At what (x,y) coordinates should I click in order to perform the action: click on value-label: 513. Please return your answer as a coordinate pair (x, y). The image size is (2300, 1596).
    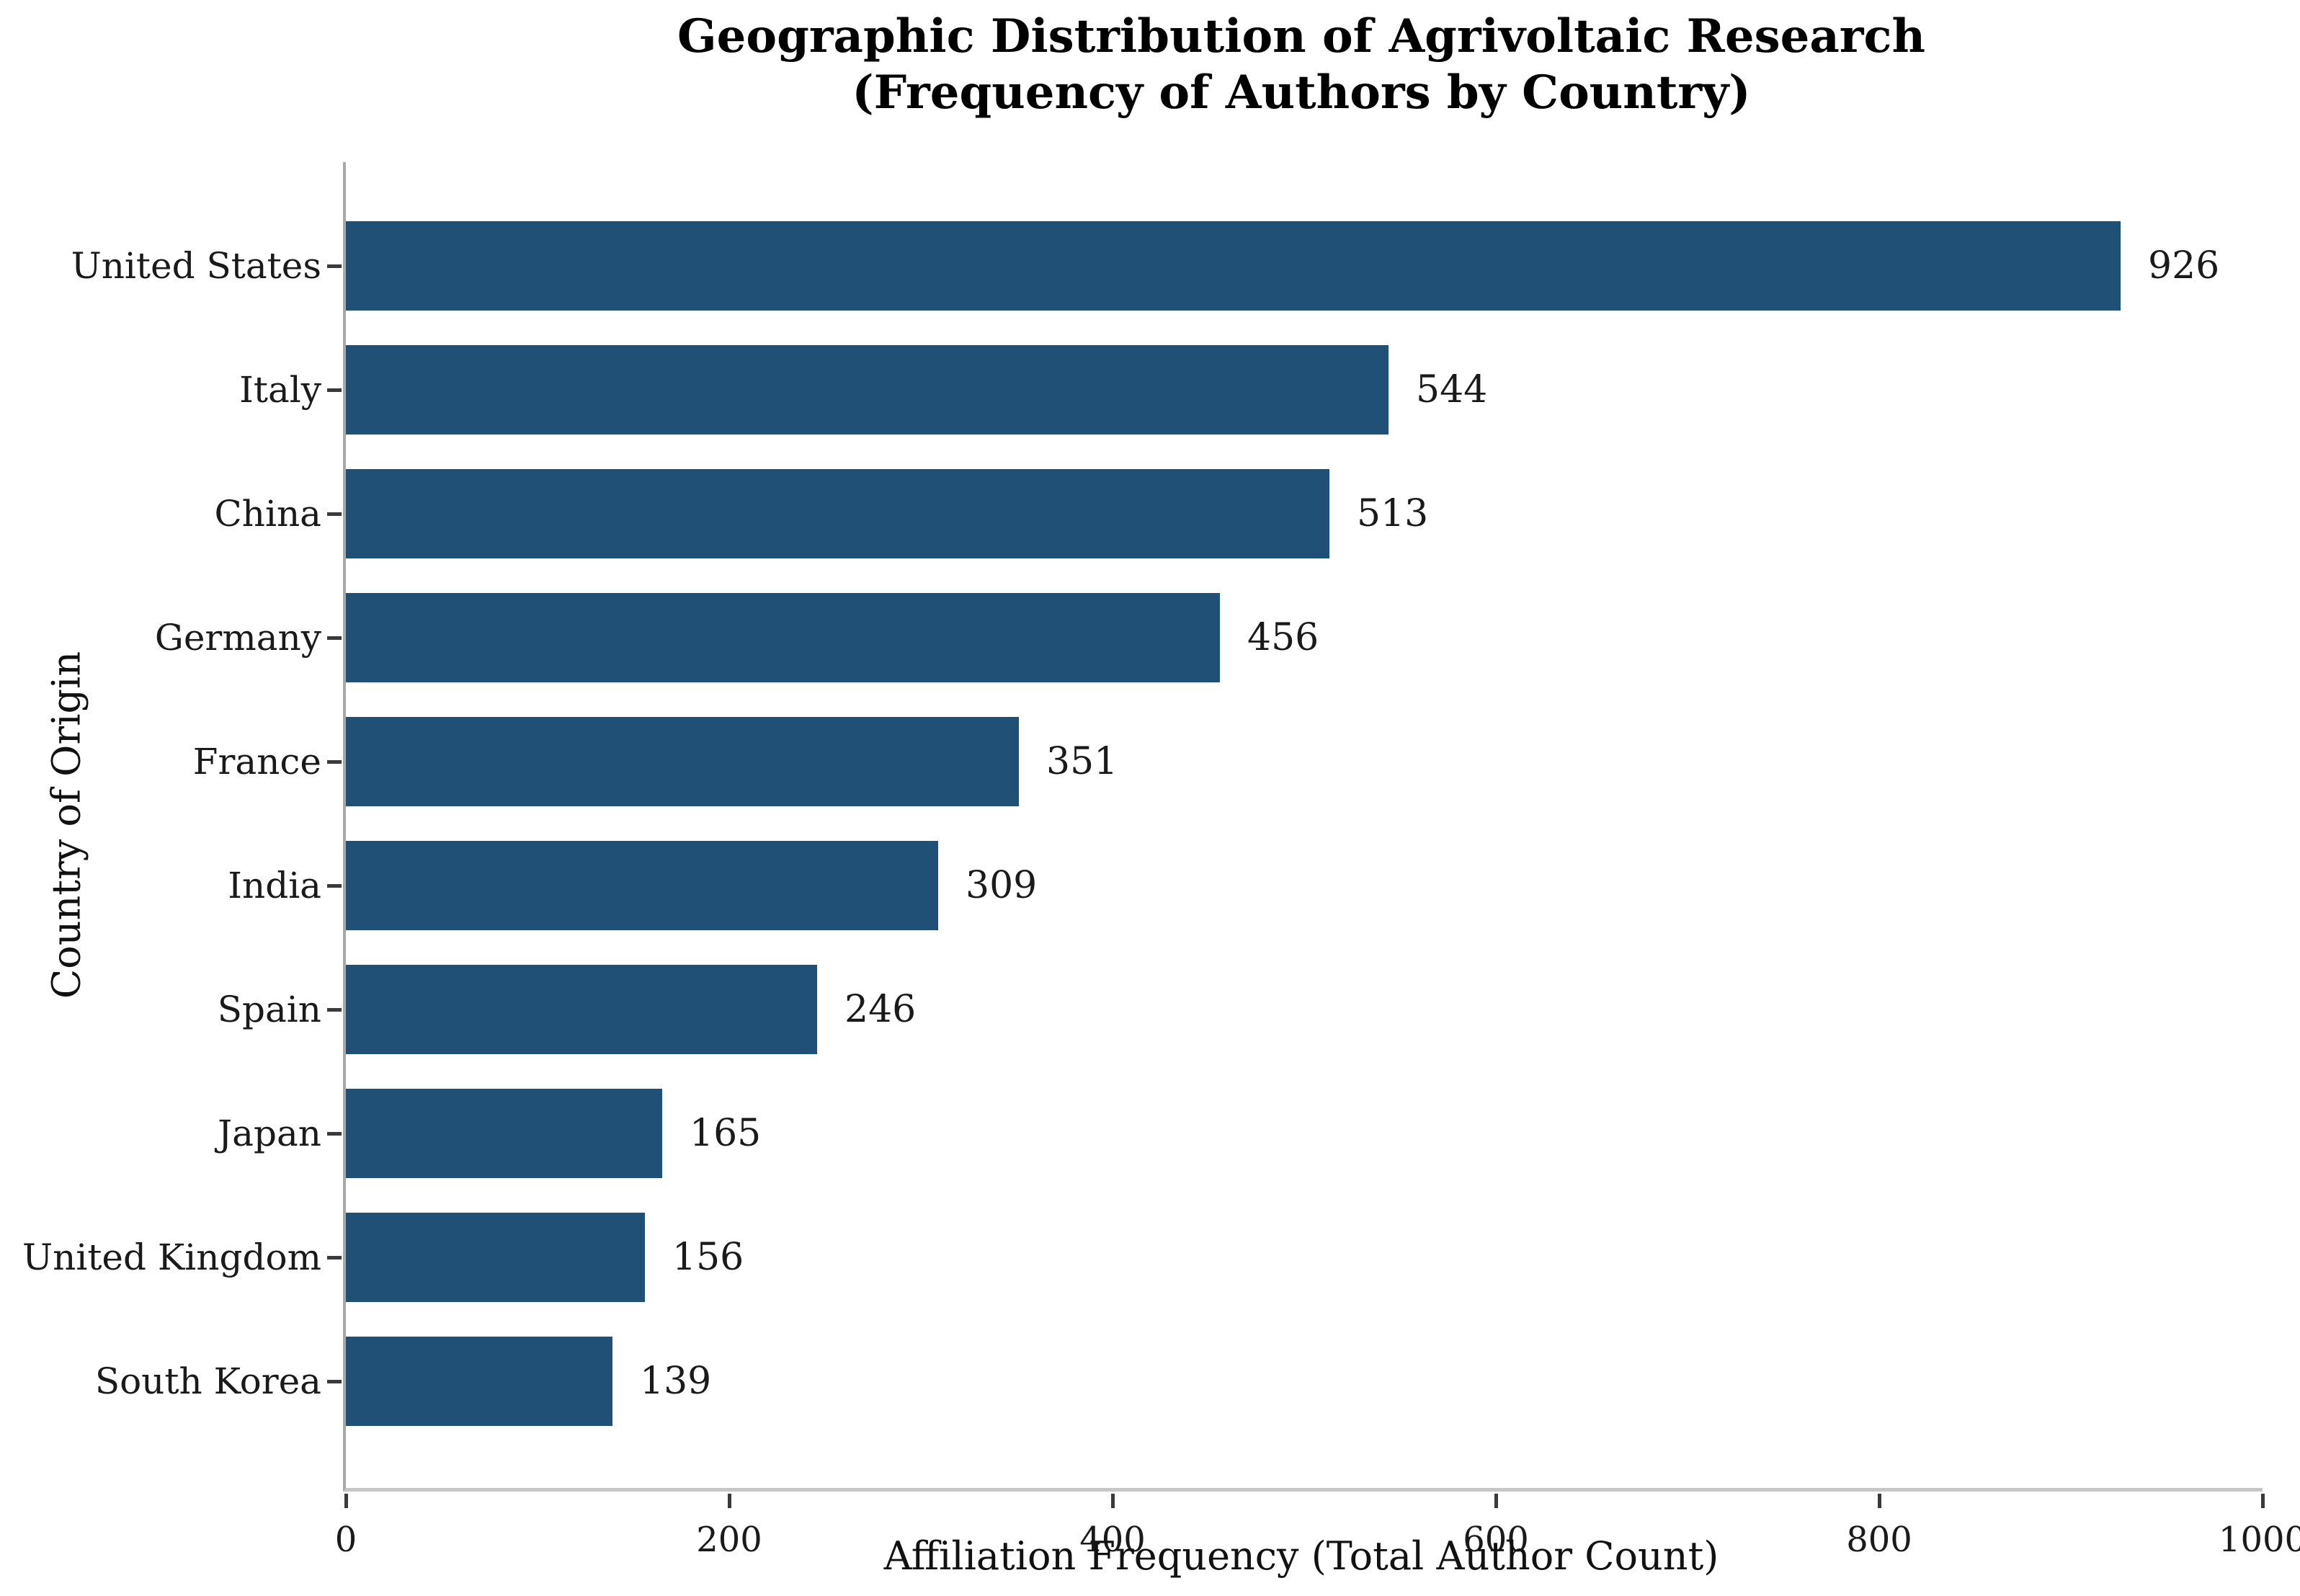
    Looking at the image, I should click on (1393, 513).